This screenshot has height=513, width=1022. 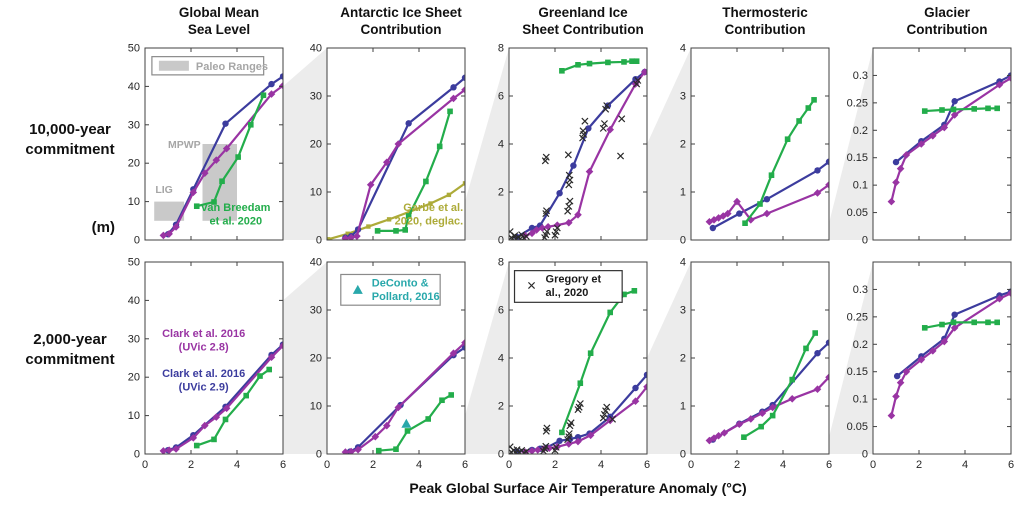 I want to click on panel-ais-2k: 0 2 4 6 0 10 20 30 40 DeConto & Pollard, 2016, so click(x=389, y=364).